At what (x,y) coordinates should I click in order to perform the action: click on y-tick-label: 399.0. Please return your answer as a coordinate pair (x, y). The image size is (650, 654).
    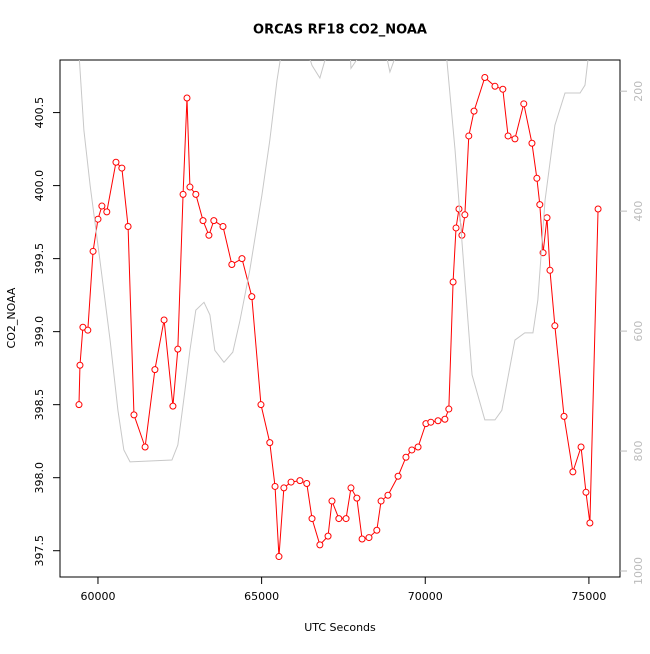
    Looking at the image, I should click on (39, 332).